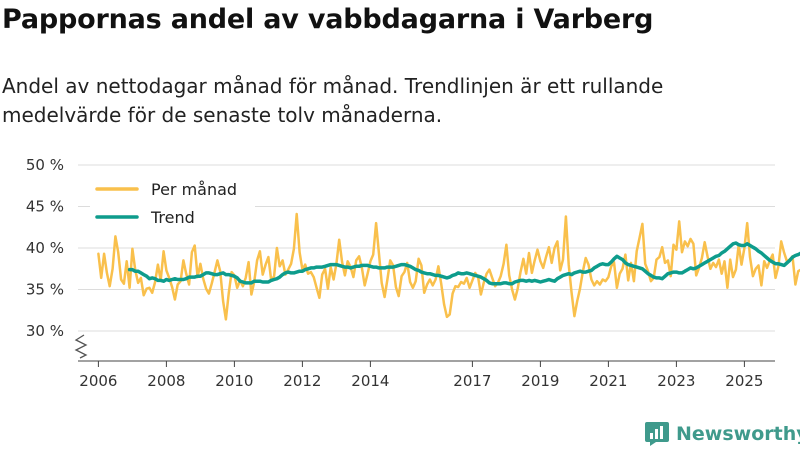  I want to click on x-tick-label-2010: 2010, so click(234, 381).